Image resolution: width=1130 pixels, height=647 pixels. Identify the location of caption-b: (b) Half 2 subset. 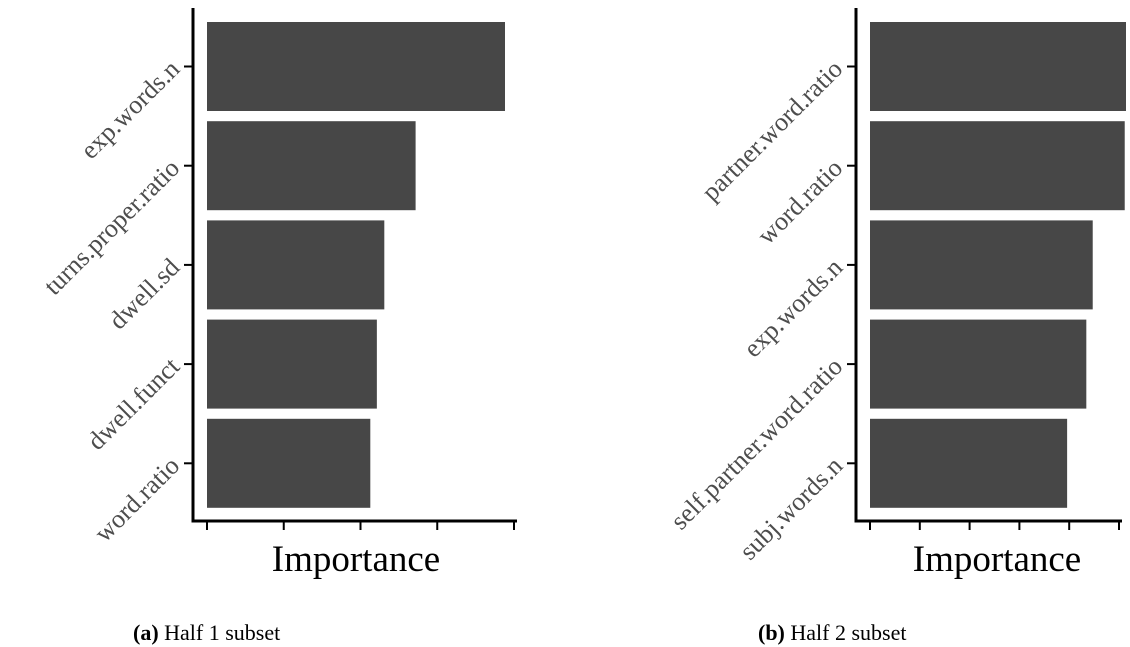
(832, 633).